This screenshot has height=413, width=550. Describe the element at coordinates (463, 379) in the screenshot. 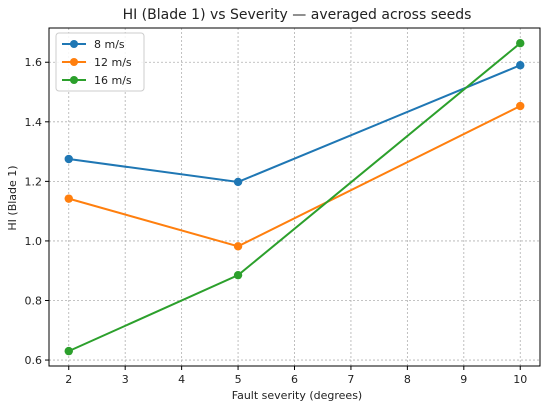

I see `x-tick-label: 9` at that location.